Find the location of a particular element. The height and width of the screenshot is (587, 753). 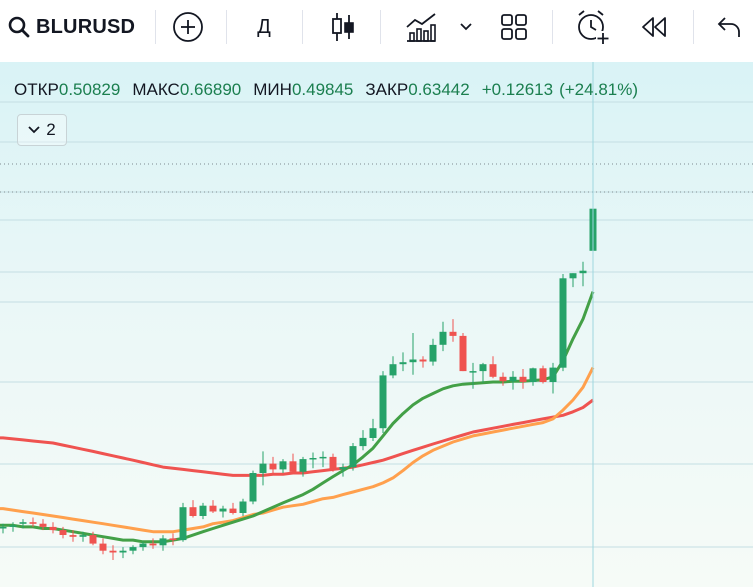

plus-circle-icon is located at coordinates (188, 27).